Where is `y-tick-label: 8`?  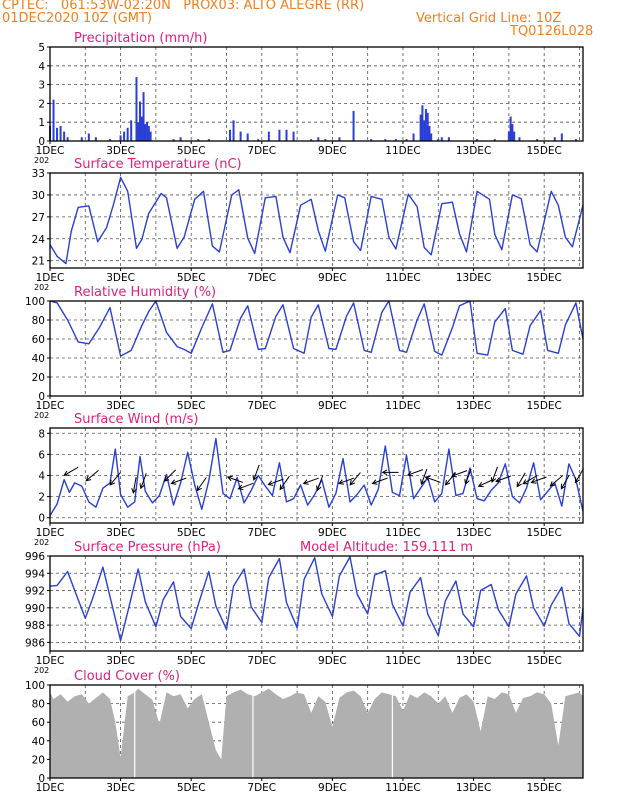
y-tick-label: 8 is located at coordinates (41, 434).